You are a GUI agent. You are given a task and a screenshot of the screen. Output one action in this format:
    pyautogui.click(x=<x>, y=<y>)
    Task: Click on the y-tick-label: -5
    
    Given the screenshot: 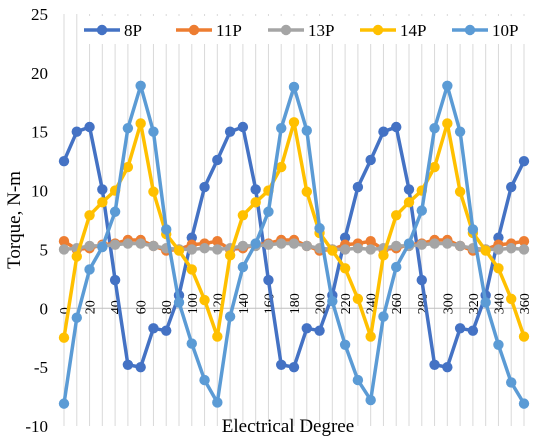 What is the action you would take?
    pyautogui.click(x=41, y=367)
    